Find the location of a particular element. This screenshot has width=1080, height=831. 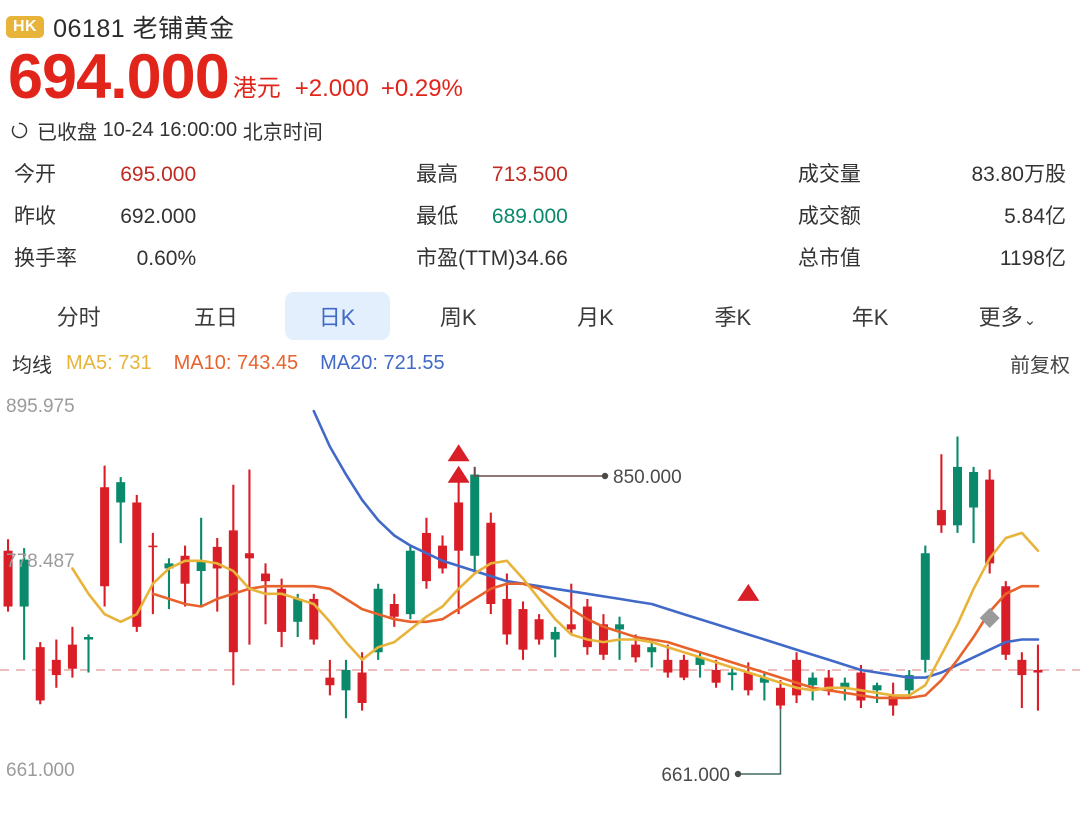

stat-value: 83.80万股 is located at coordinates (1018, 174).